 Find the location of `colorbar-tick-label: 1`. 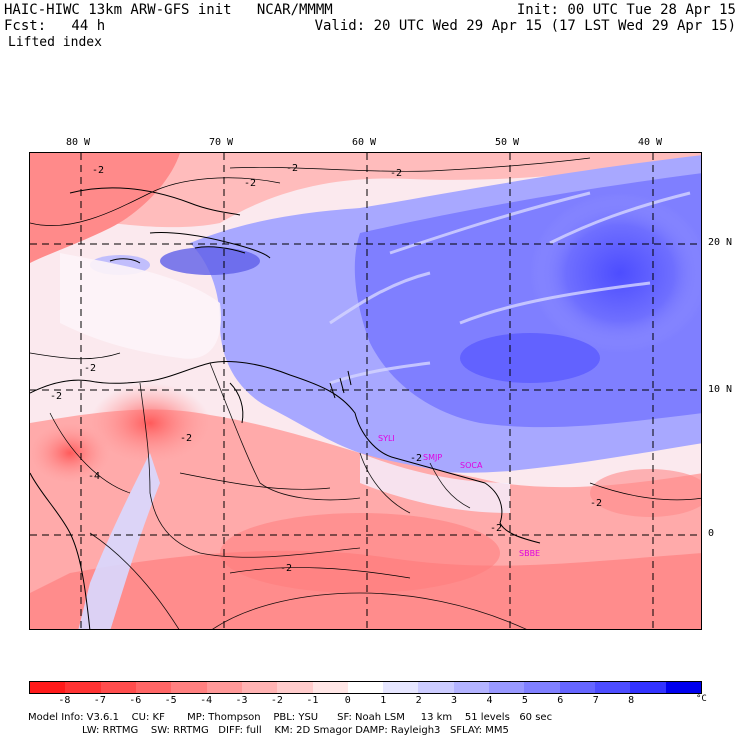

colorbar-tick-label: 1 is located at coordinates (383, 700).